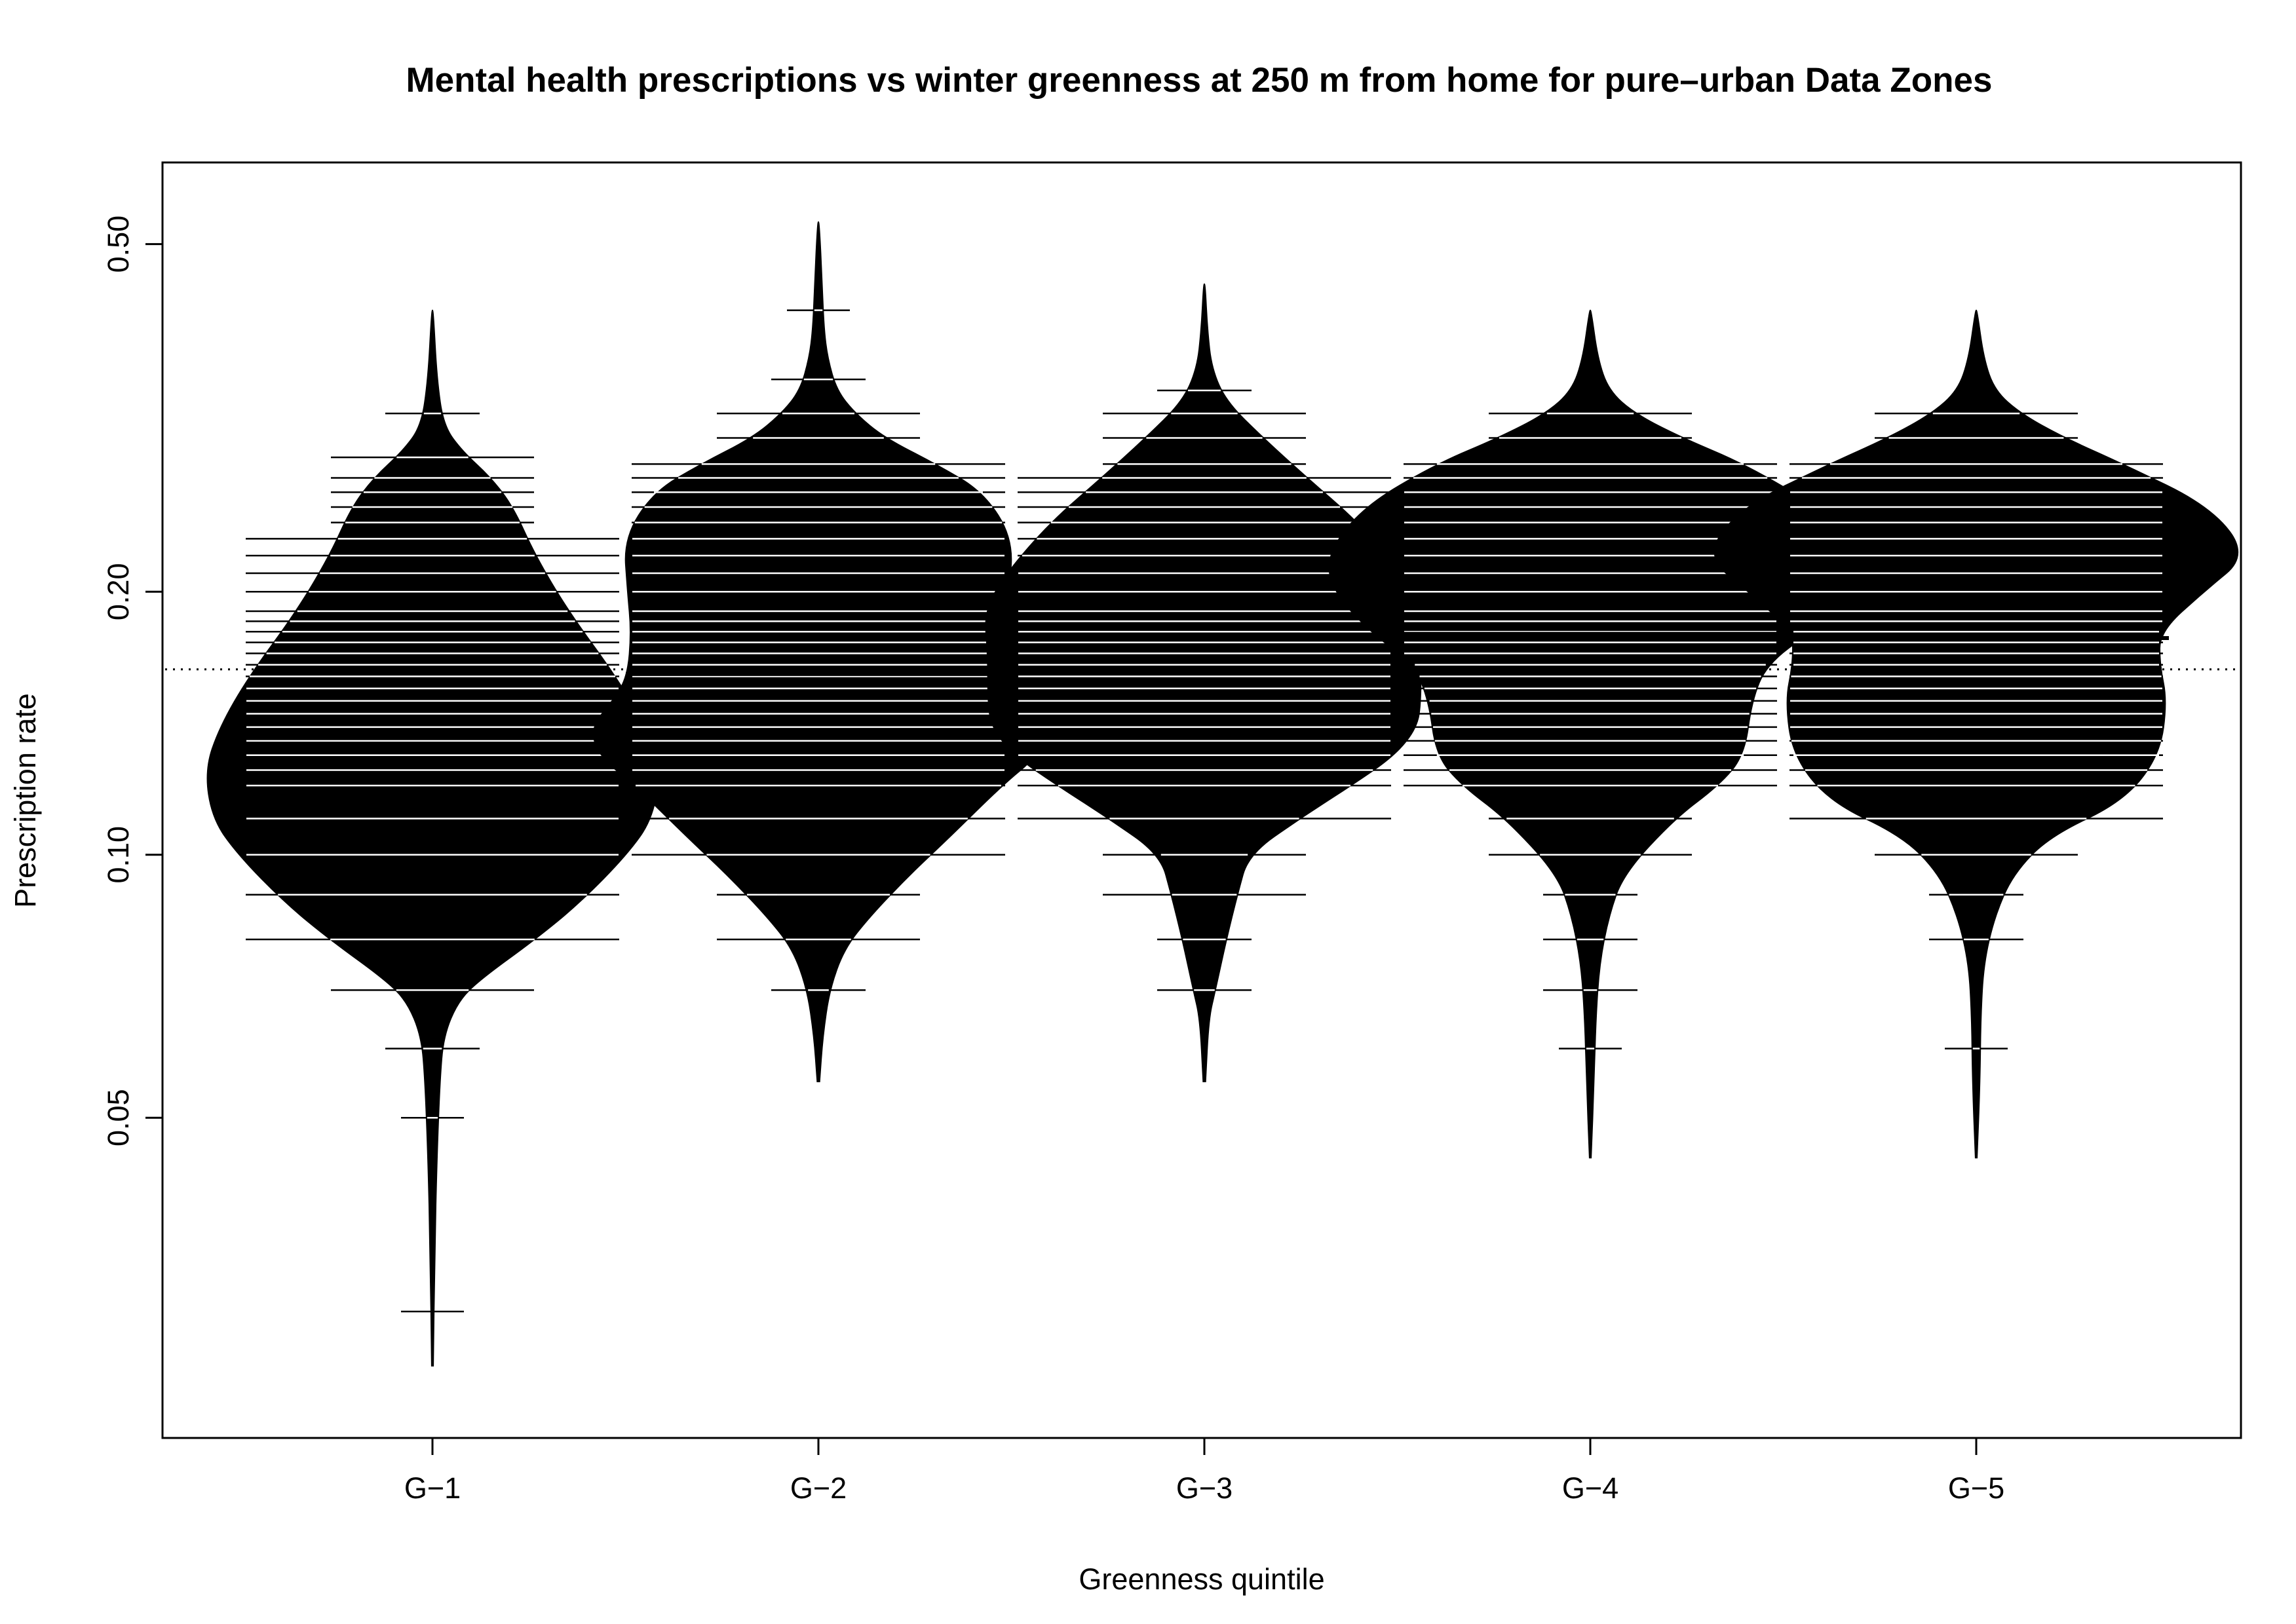 The image size is (2296, 1624). What do you see at coordinates (1590, 1488) in the screenshot?
I see `x-tick-label: G−4` at bounding box center [1590, 1488].